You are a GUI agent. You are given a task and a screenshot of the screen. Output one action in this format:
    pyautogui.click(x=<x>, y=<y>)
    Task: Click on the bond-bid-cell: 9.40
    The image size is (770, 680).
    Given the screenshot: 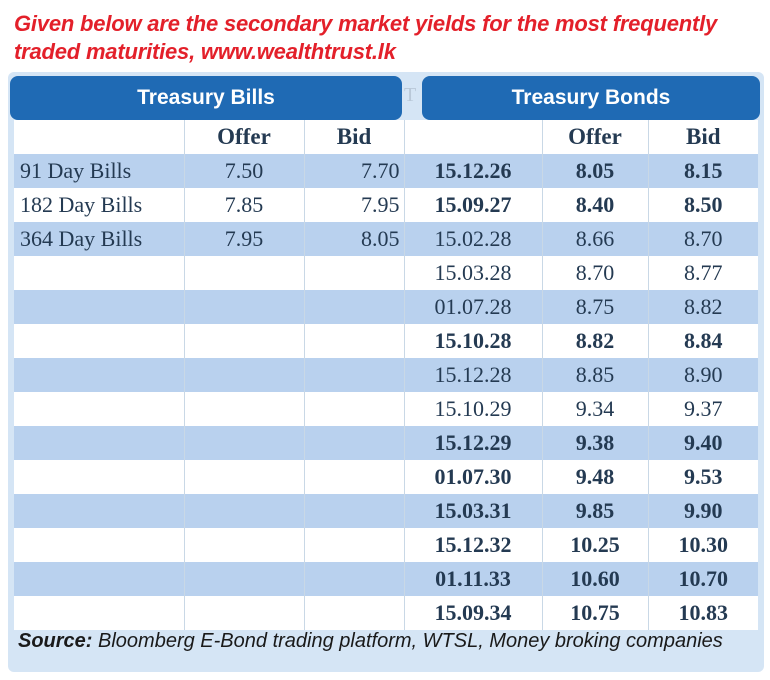 What is the action you would take?
    pyautogui.click(x=703, y=443)
    